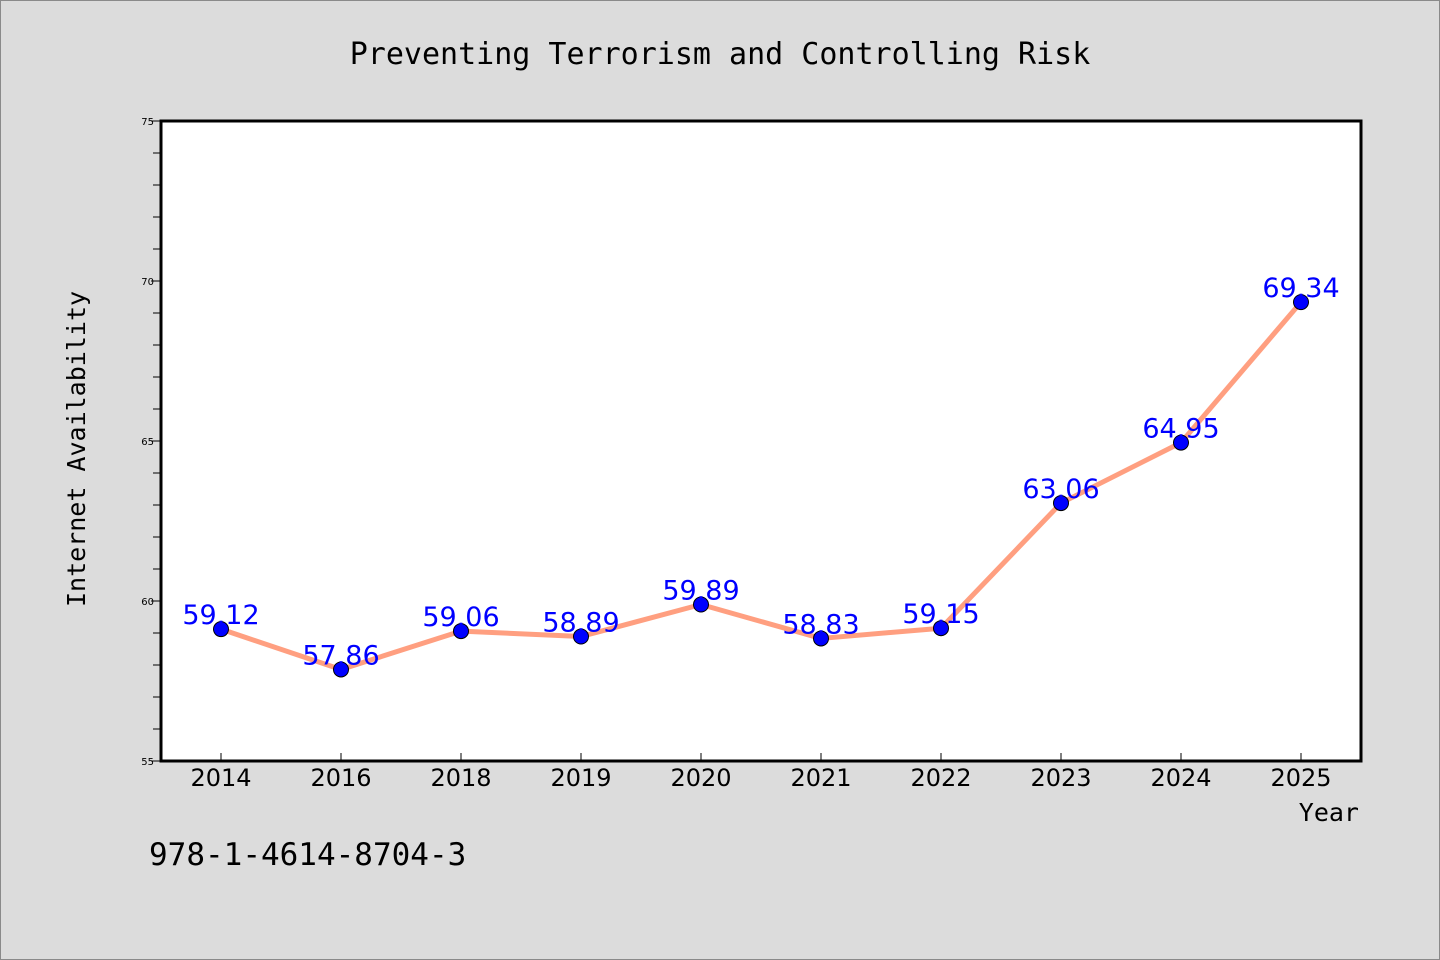  Describe the element at coordinates (1060, 489) in the screenshot. I see `data-label: 63.06` at that location.